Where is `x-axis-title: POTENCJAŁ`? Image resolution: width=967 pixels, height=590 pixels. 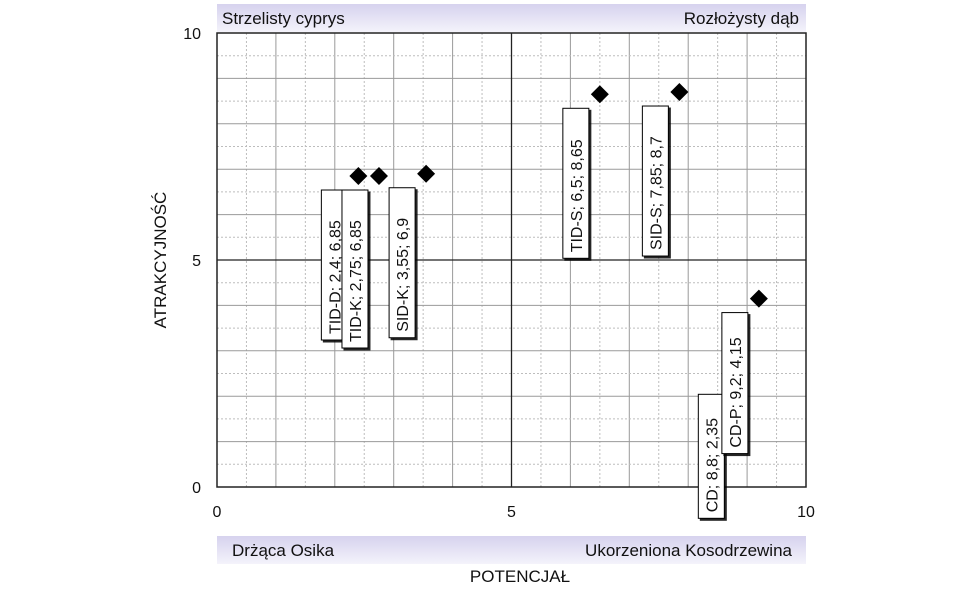
x-axis-title: POTENCJAŁ is located at coordinates (520, 576).